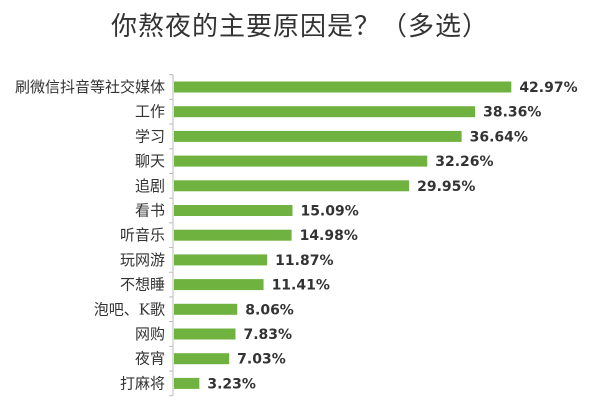 This screenshot has width=600, height=412. I want to click on data-label: 11.87%, so click(304, 261).